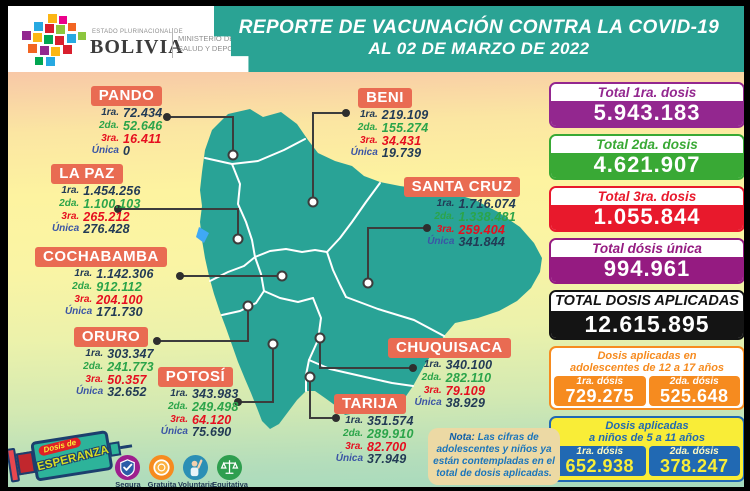  I want to click on unica-value: 32.652, so click(127, 392).